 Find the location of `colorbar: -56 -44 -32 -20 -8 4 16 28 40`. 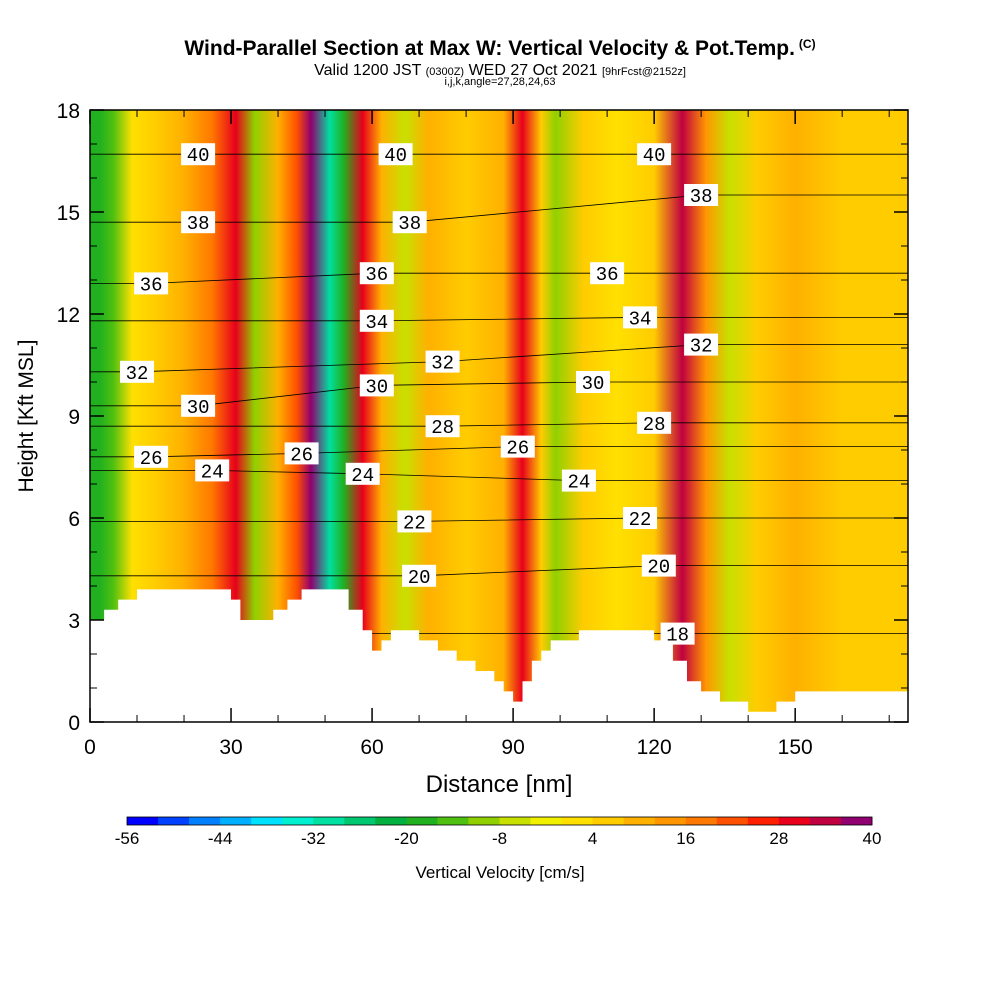

colorbar: -56 -44 -32 -20 -8 4 16 28 40 is located at coordinates (498, 832).